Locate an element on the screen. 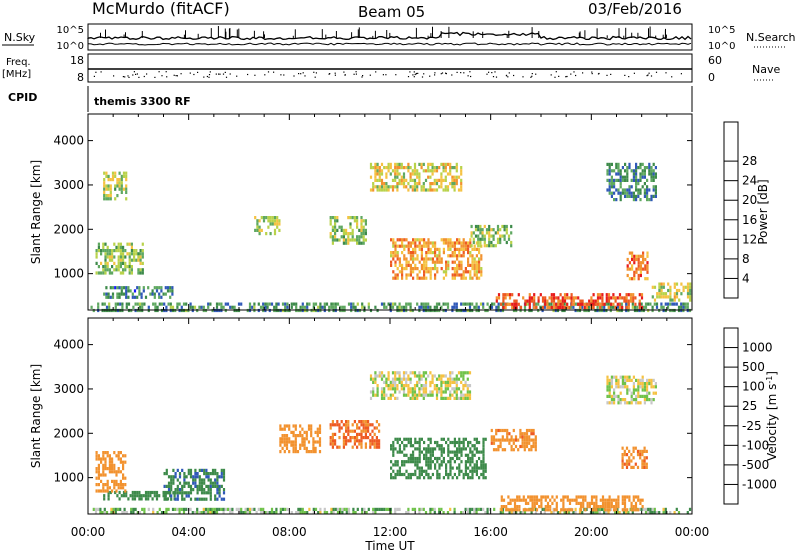 The height and width of the screenshot is (554, 800). colorbar-tick-label: 16 is located at coordinates (749, 220).